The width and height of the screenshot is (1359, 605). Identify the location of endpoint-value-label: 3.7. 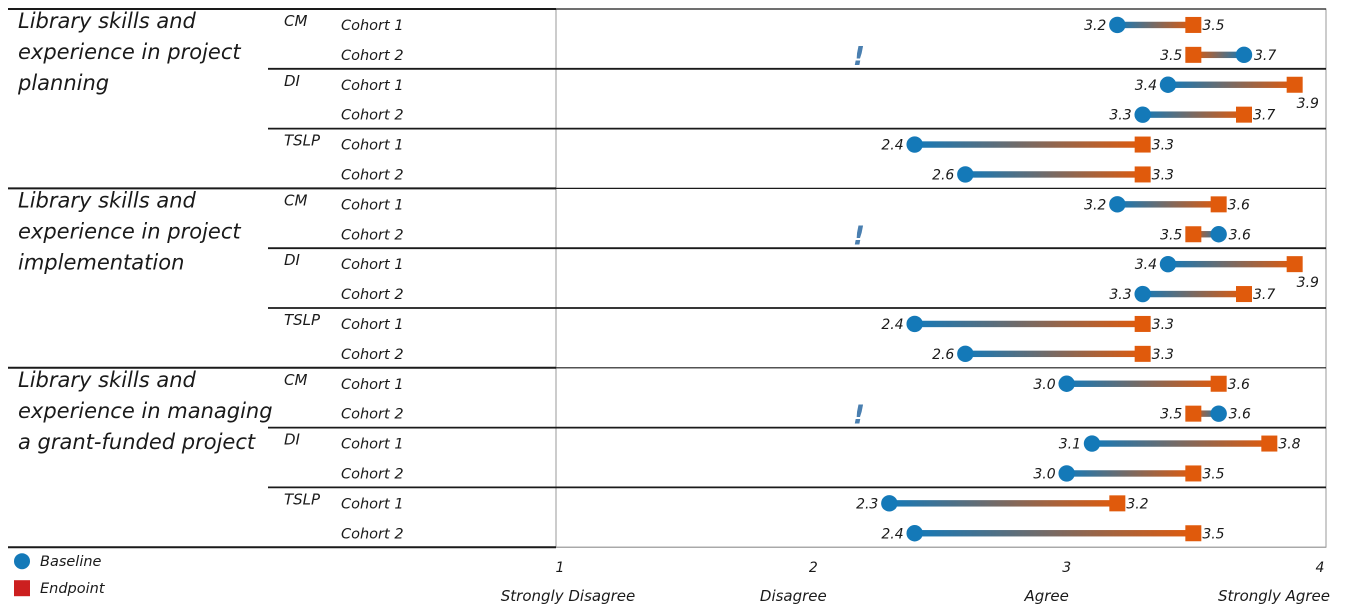
(1264, 295).